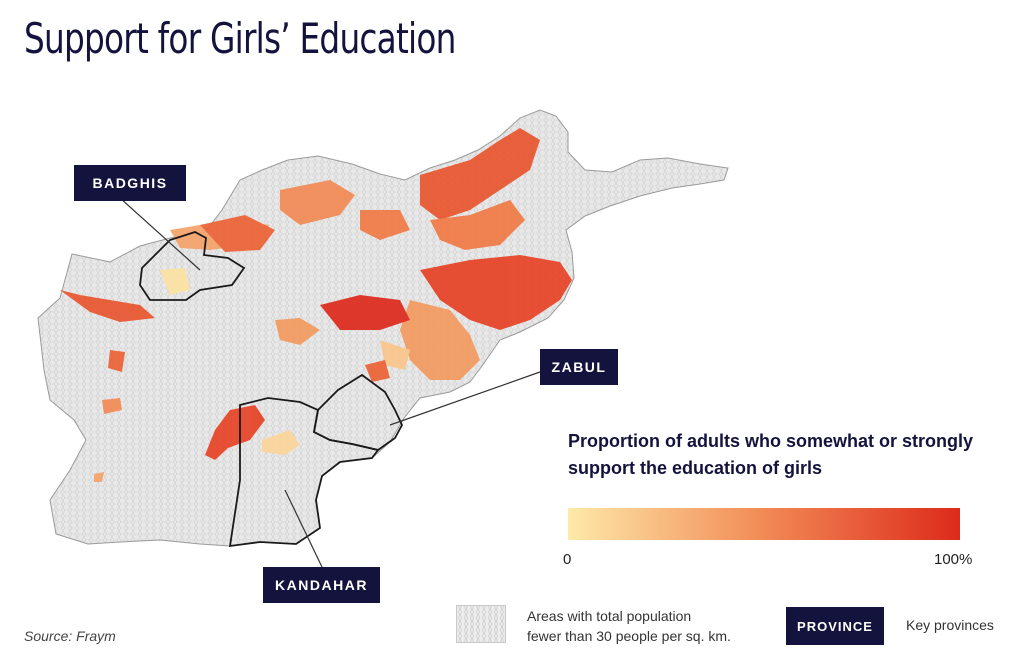  I want to click on key-province-box: PROVINCE, so click(835, 626).